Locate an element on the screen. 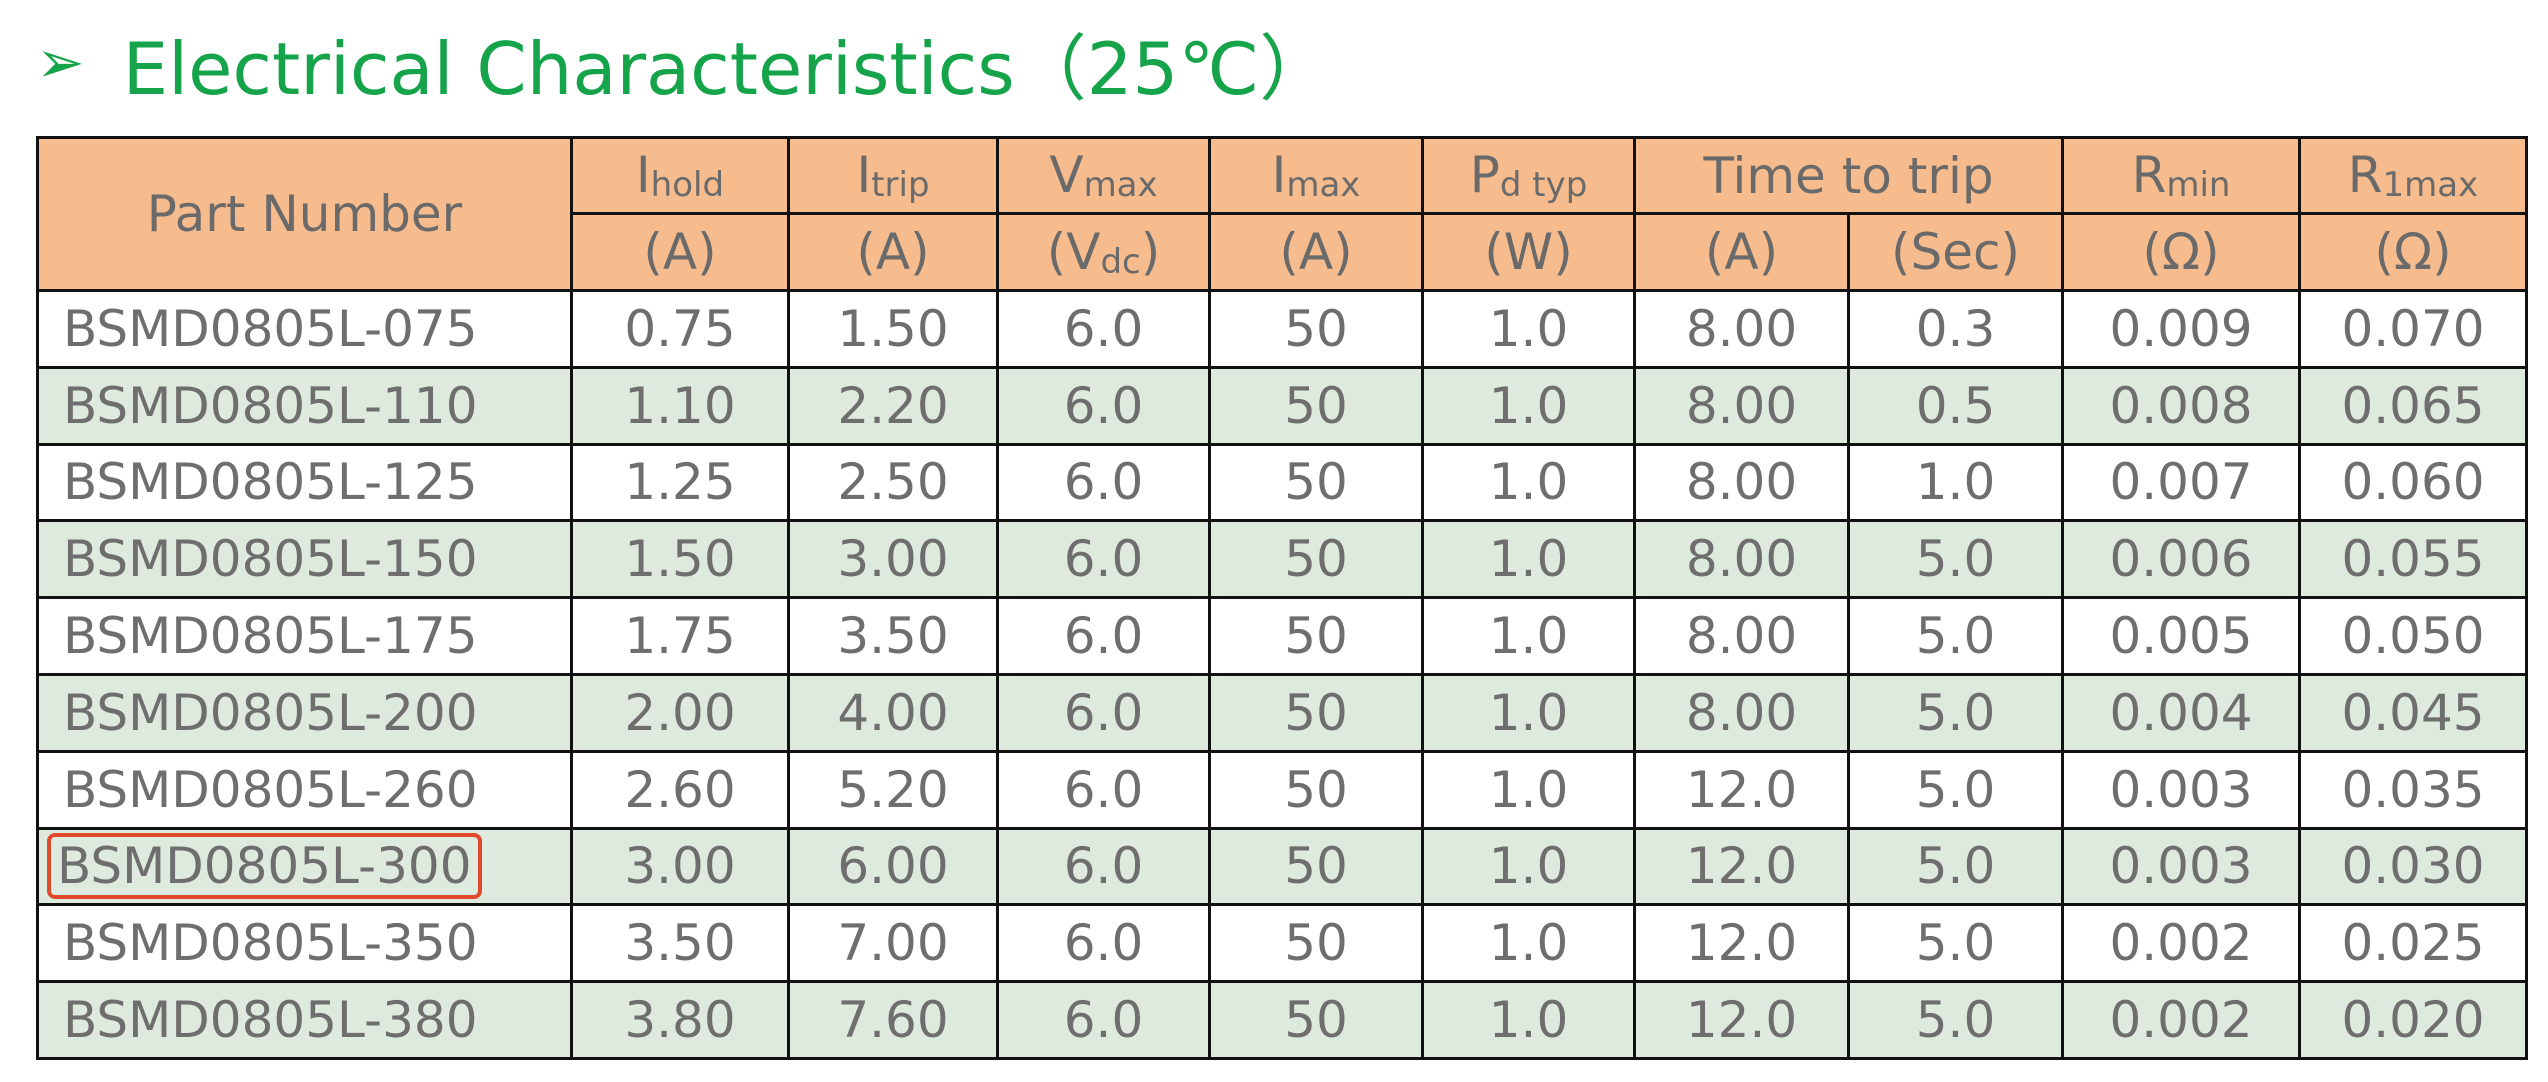 The width and height of the screenshot is (2548, 1082). unit-text: ) is located at coordinates (1150, 251).